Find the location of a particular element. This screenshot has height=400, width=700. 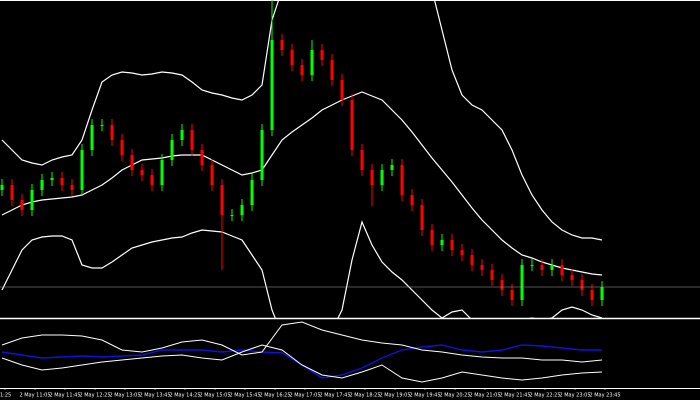

x-tick-label: 2 May 14:25 is located at coordinates (184, 396).